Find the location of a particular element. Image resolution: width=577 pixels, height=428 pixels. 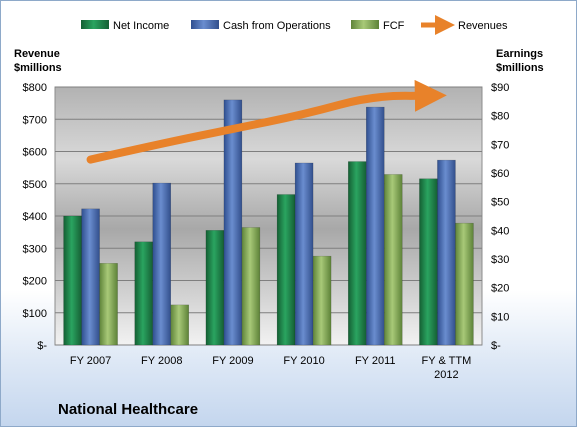

right-tick-label: $40 is located at coordinates (500, 231).